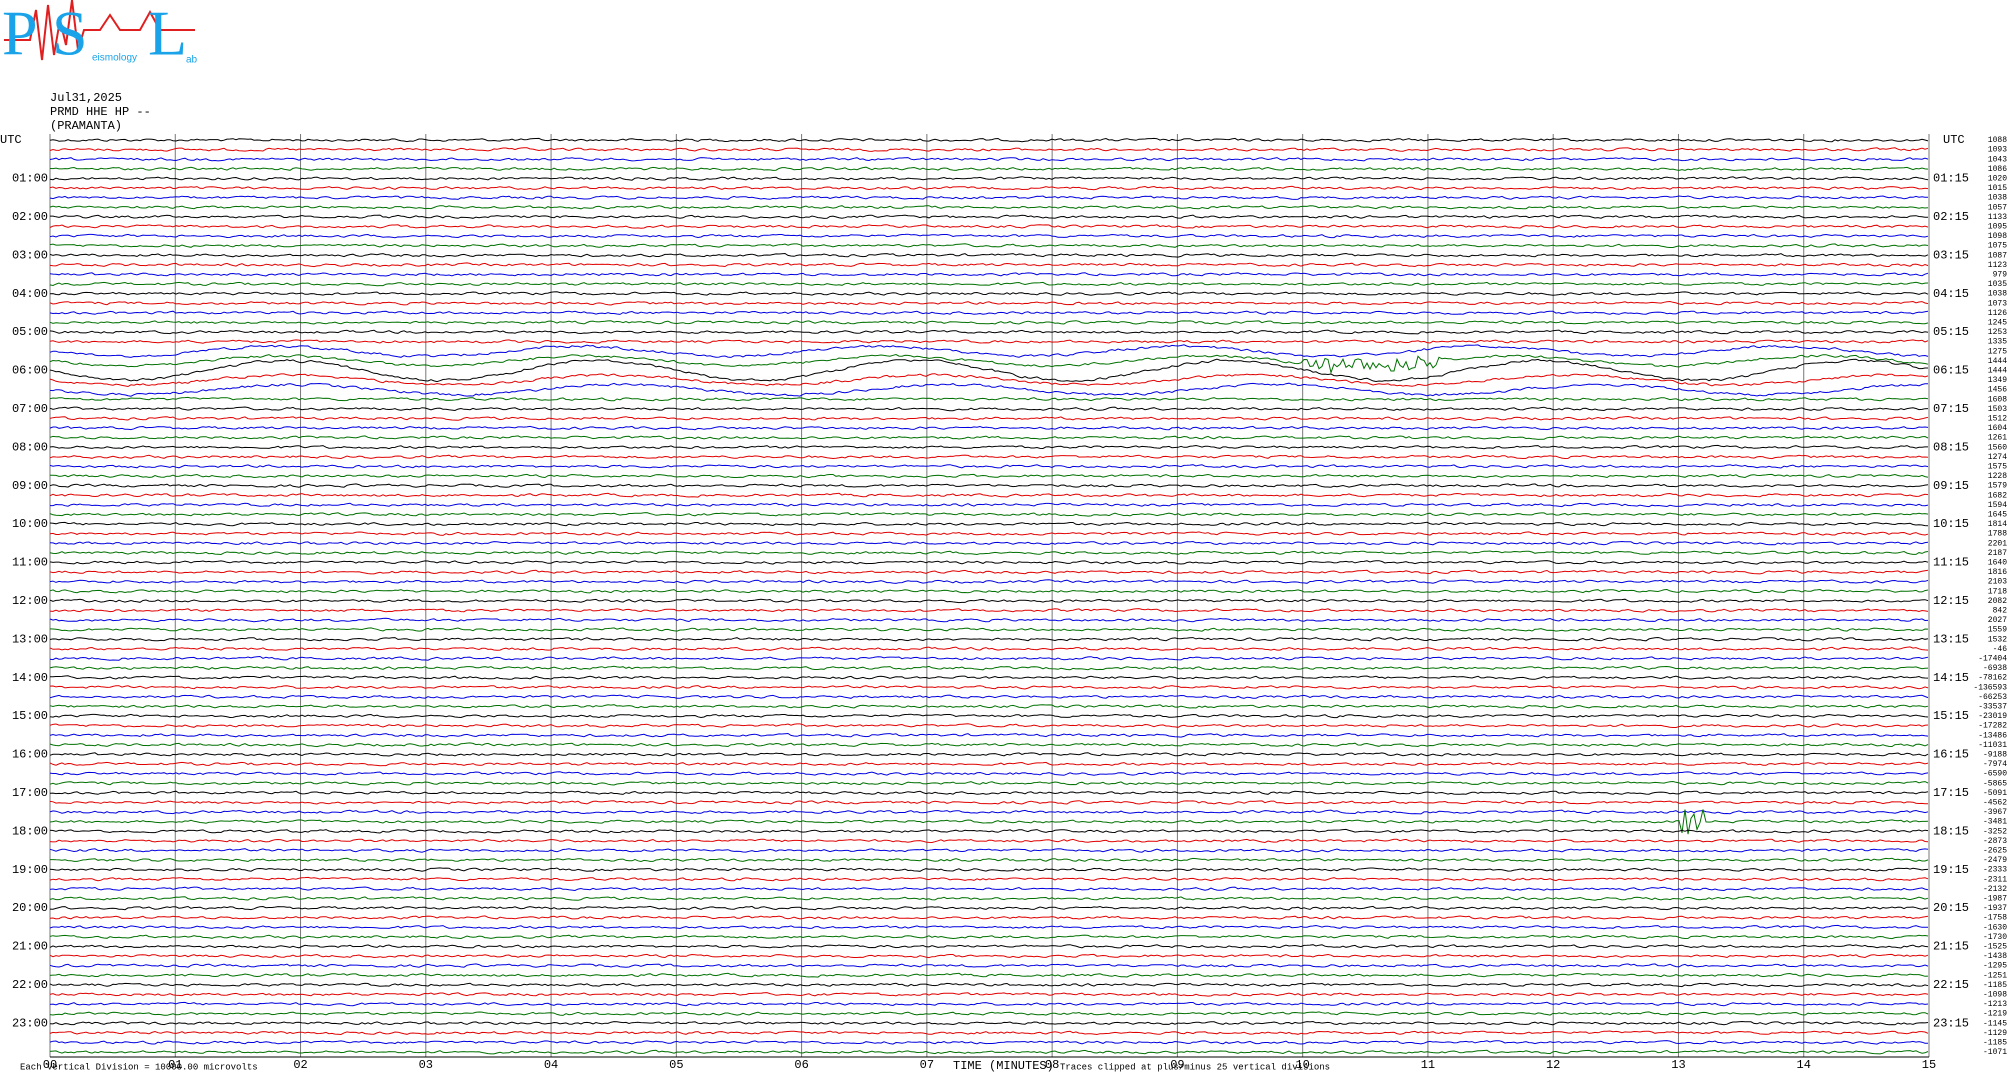 This screenshot has height=1080, width=2010. Describe the element at coordinates (1997, 543) in the screenshot. I see `offset-label: 2201` at that location.